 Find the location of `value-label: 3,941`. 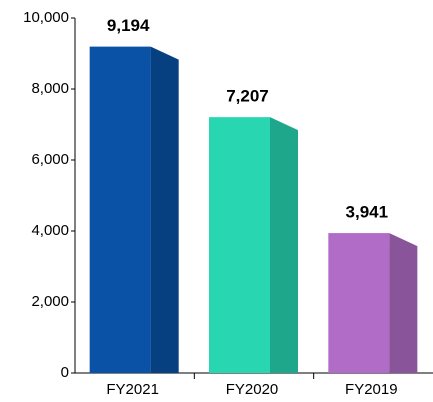

value-label: 3,941 is located at coordinates (367, 212).